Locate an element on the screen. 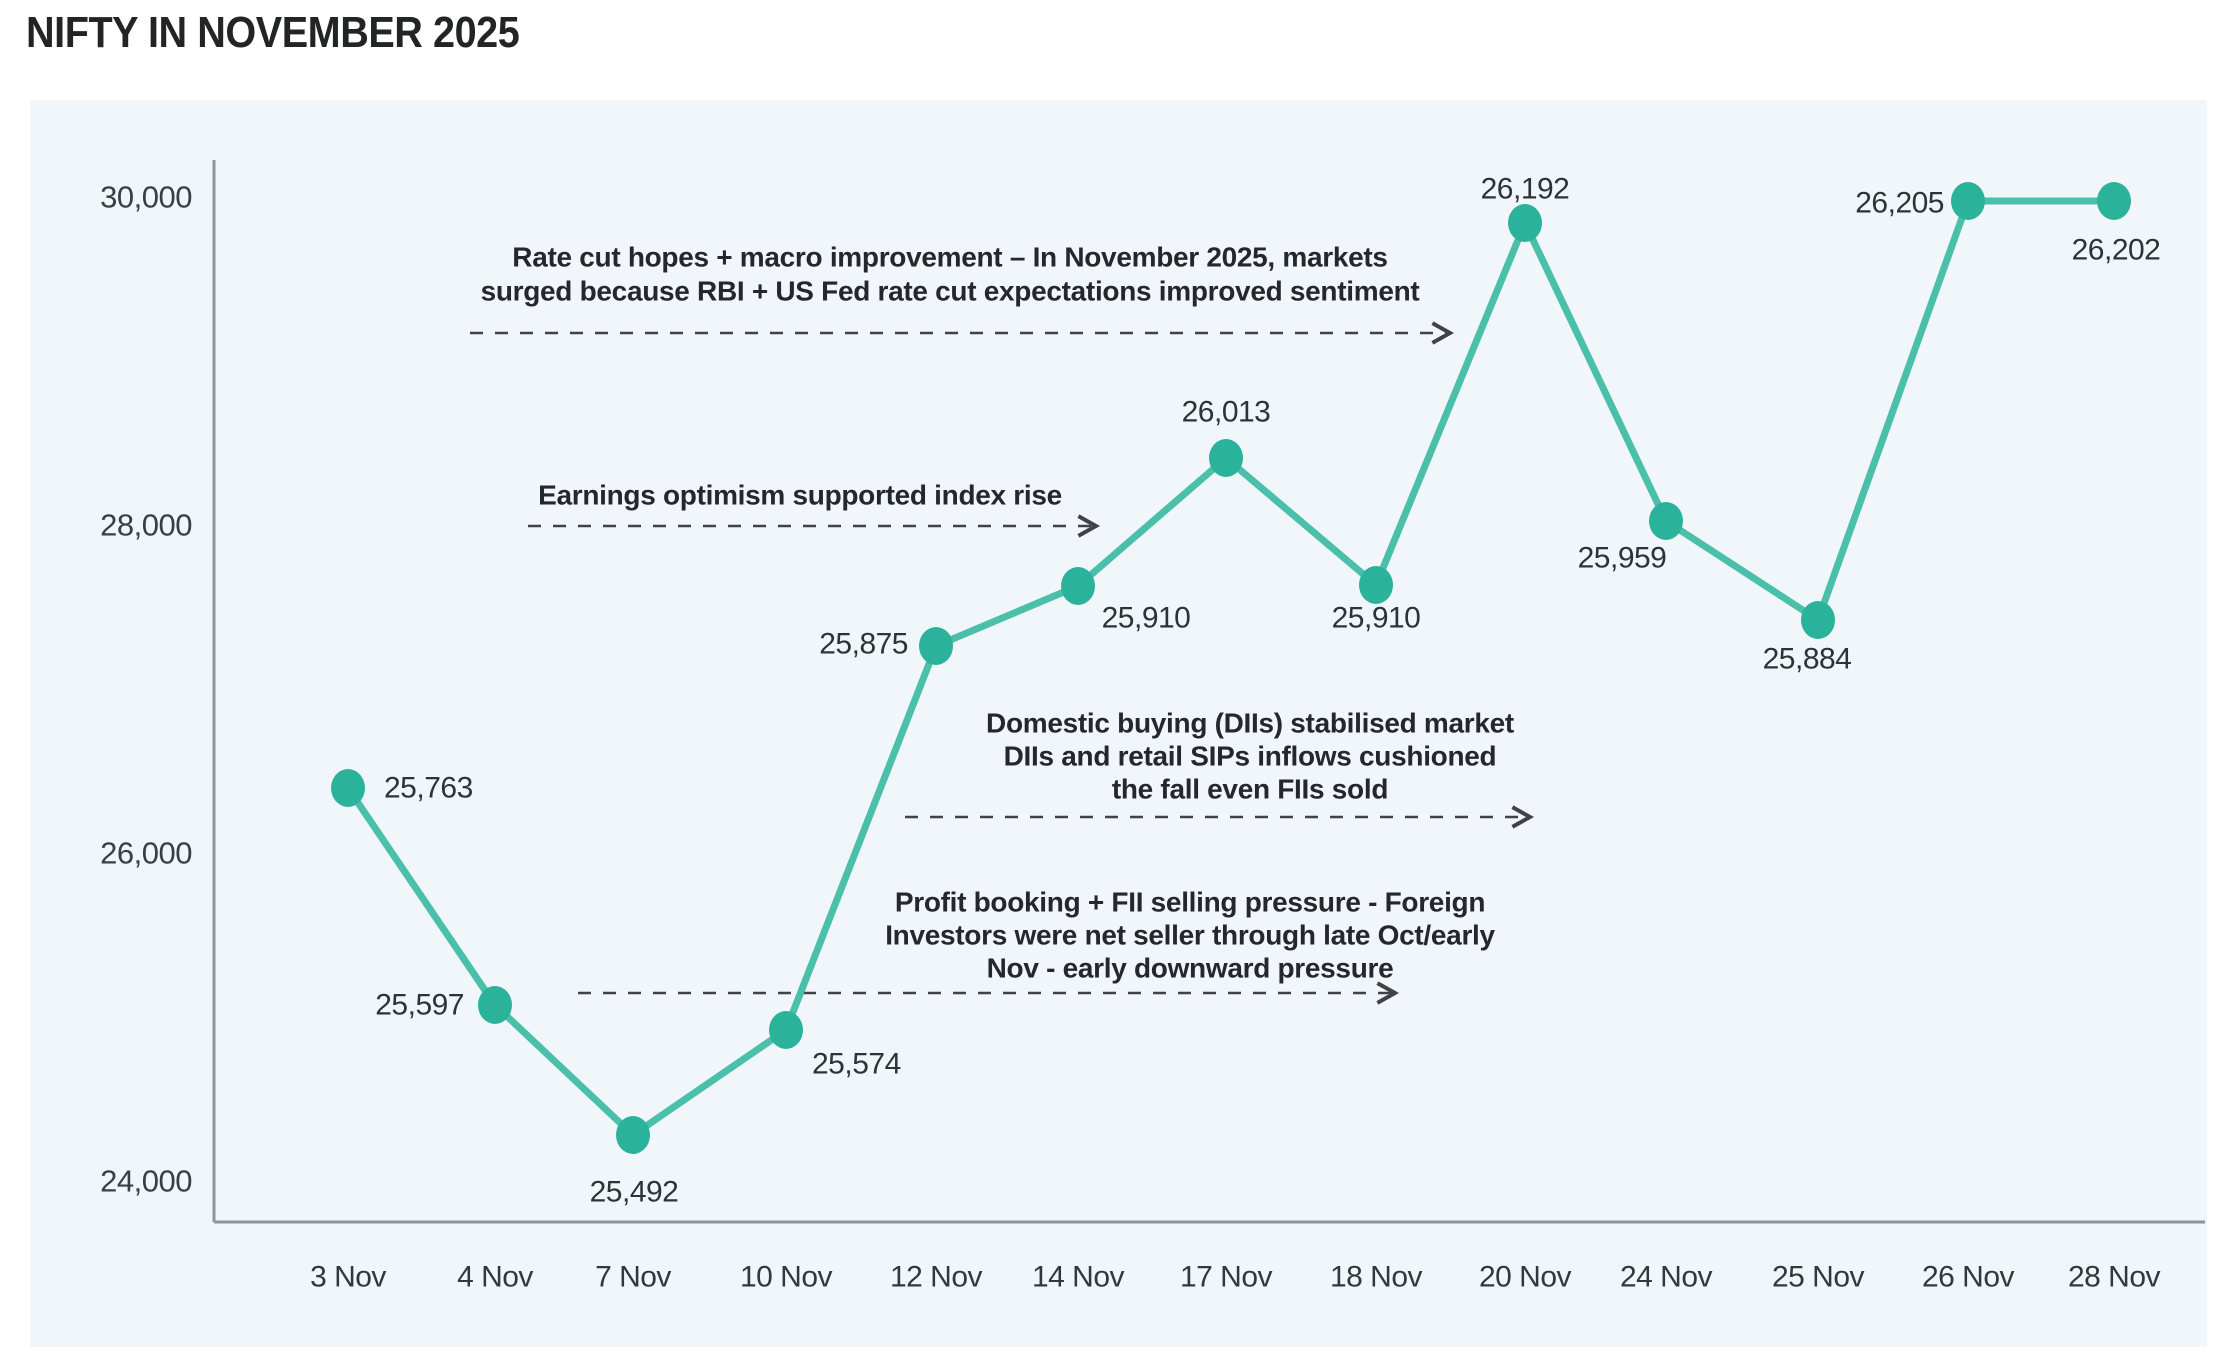 Image resolution: width=2232 pixels, height=1368 pixels. data-point-label: 25,492 is located at coordinates (634, 1192).